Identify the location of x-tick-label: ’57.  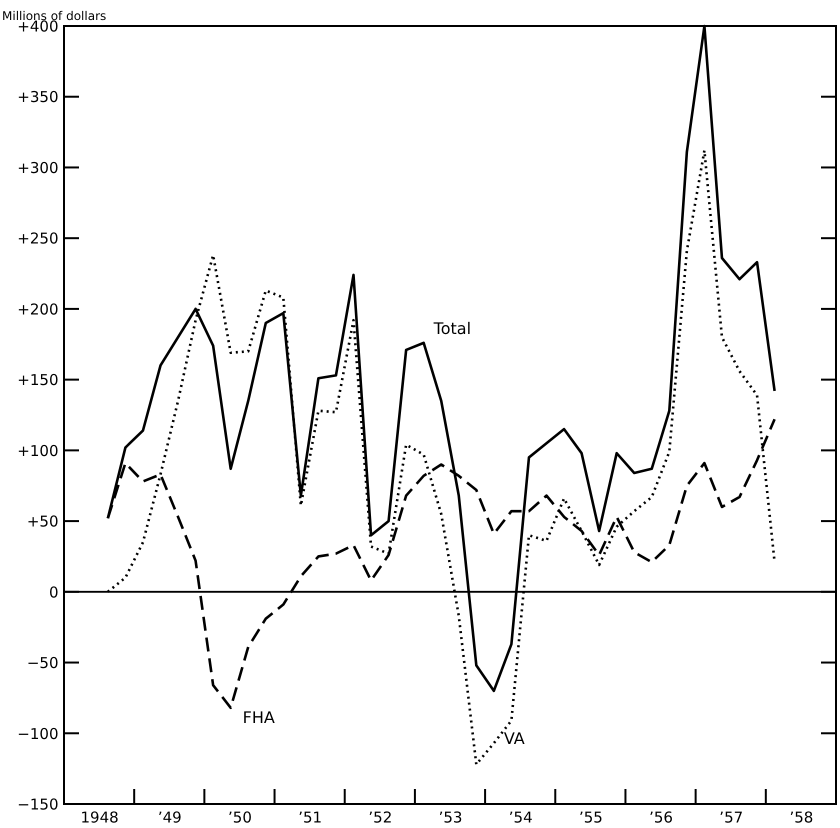
(731, 817).